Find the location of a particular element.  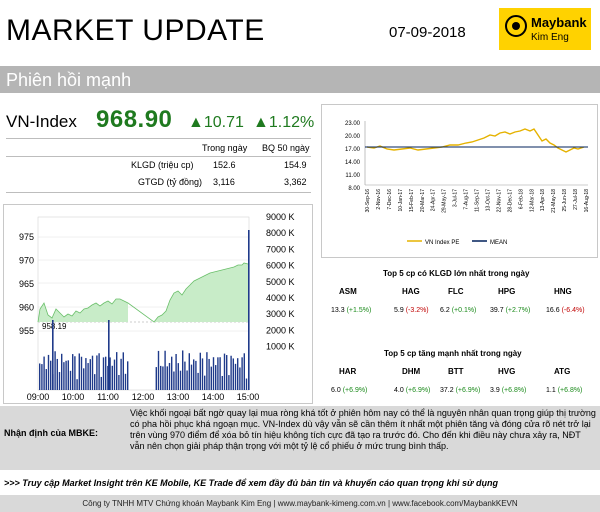

stock-price: 39.7 is located at coordinates (497, 310).